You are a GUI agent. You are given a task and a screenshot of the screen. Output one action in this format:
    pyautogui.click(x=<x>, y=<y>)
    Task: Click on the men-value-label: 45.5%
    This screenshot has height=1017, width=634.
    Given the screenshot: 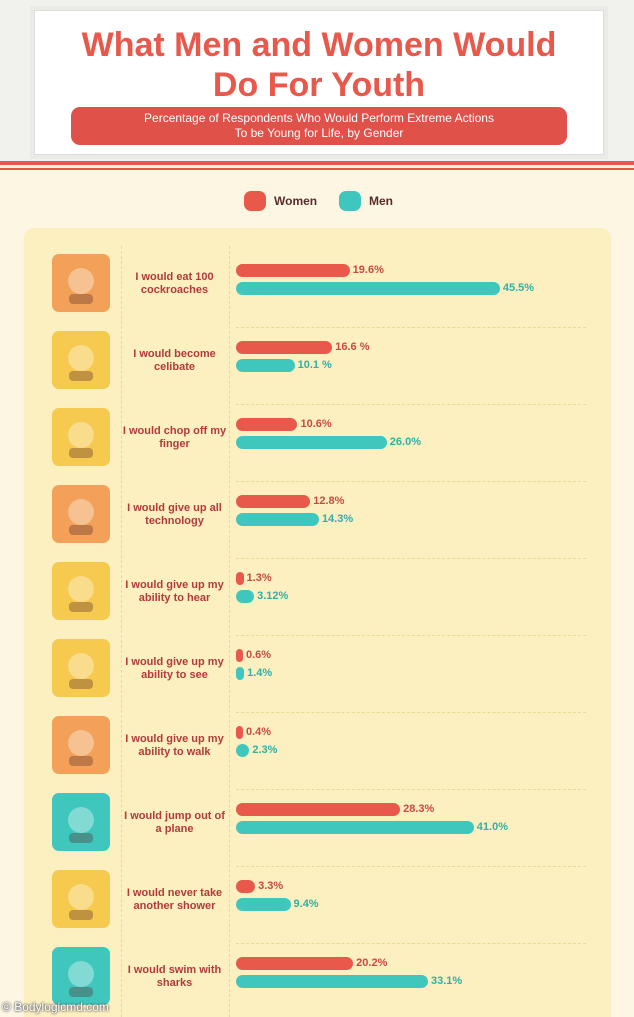 What is the action you would take?
    pyautogui.click(x=518, y=288)
    